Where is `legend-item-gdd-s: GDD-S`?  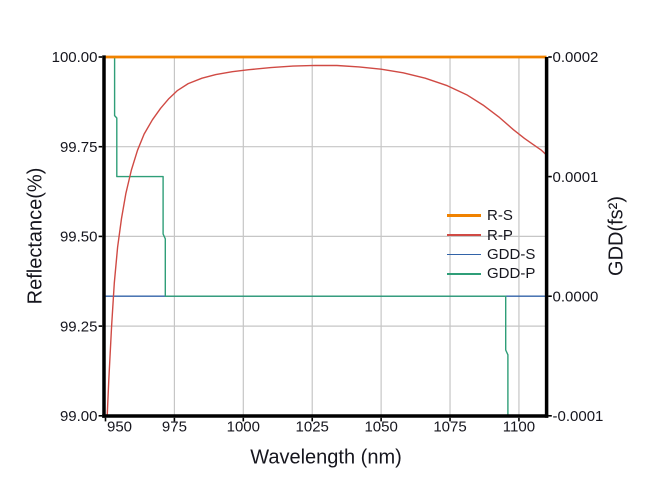
legend-item-gdd-s: GDD-S is located at coordinates (491, 254).